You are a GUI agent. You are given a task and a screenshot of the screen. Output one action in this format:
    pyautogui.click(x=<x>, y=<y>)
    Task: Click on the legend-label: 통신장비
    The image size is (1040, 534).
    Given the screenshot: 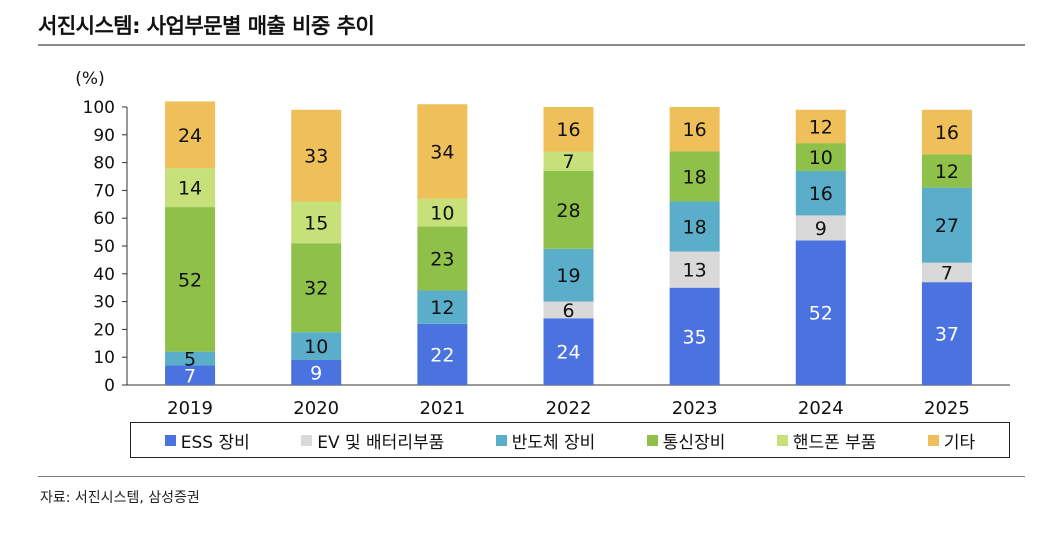 What is the action you would take?
    pyautogui.click(x=694, y=442)
    